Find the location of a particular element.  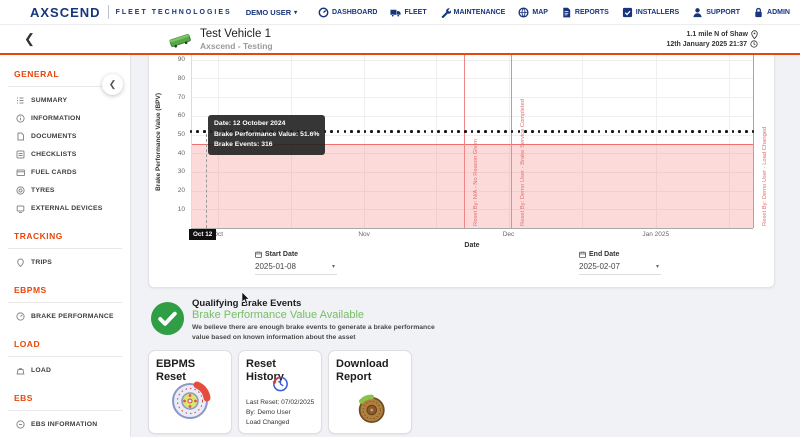

sidebar-section-title: LOAD is located at coordinates (27, 344).